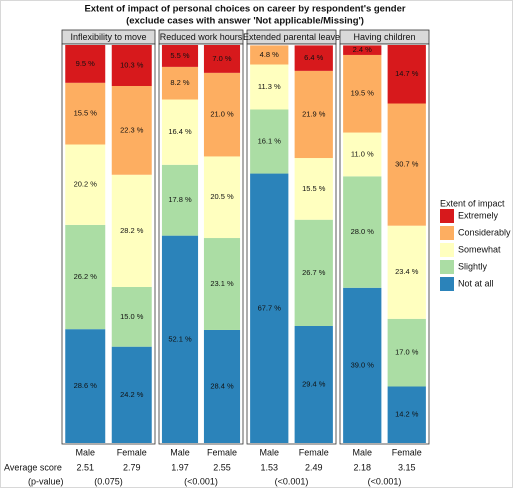  What do you see at coordinates (363, 364) in the screenshot?
I see `value-label: 39.0 %` at bounding box center [363, 364].